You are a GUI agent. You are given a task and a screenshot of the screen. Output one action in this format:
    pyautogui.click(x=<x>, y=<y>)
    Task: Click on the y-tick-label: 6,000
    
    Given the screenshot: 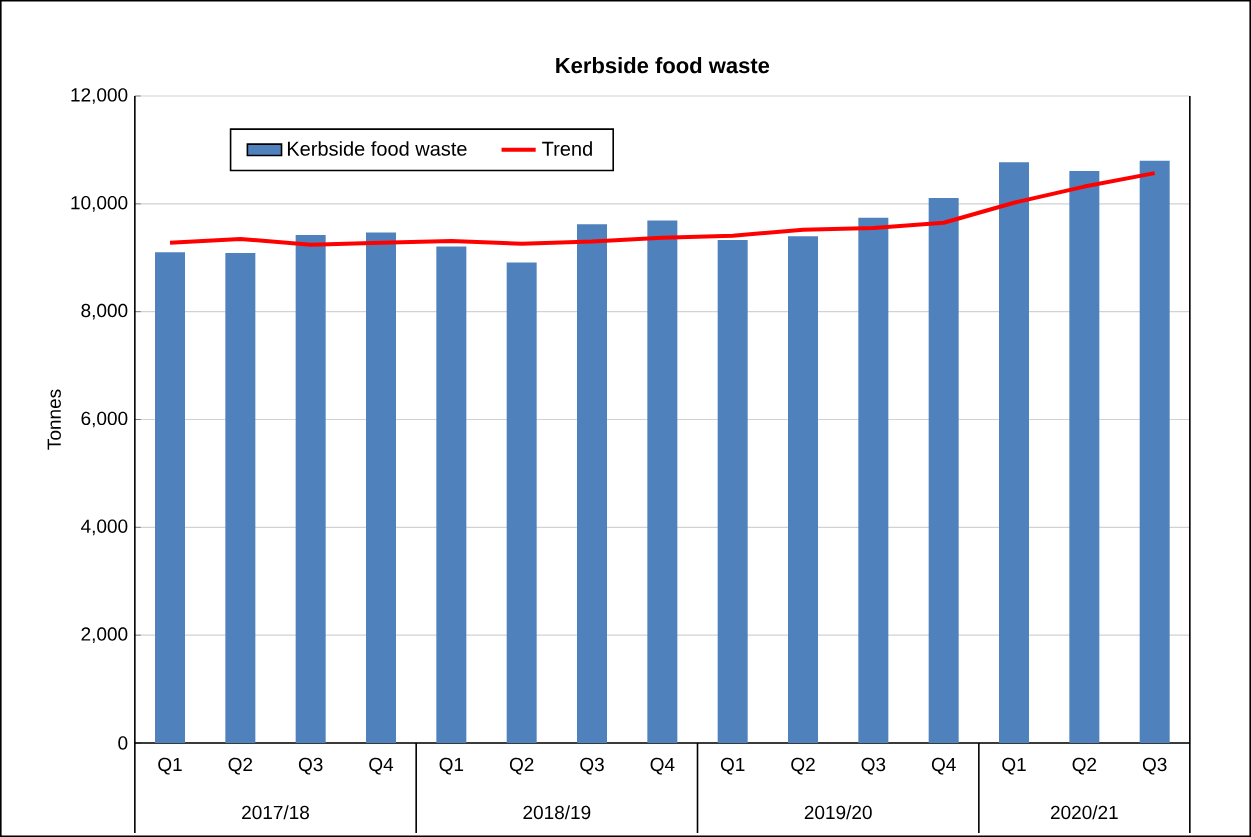 What is the action you would take?
    pyautogui.click(x=104, y=419)
    